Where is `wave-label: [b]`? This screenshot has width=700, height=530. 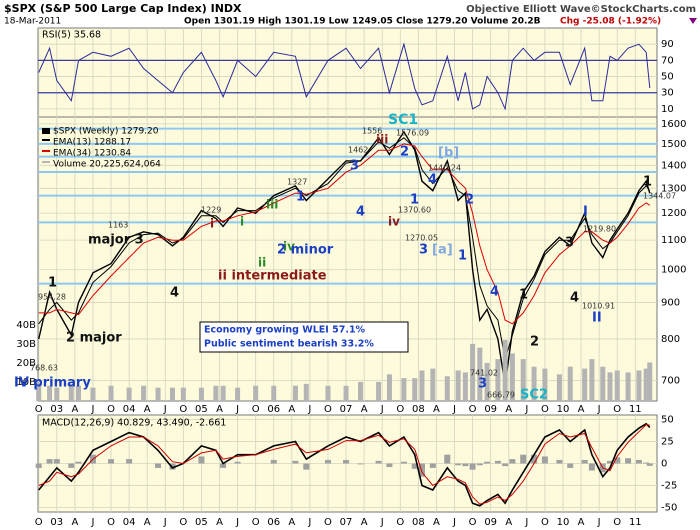 wave-label: [b] is located at coordinates (448, 153).